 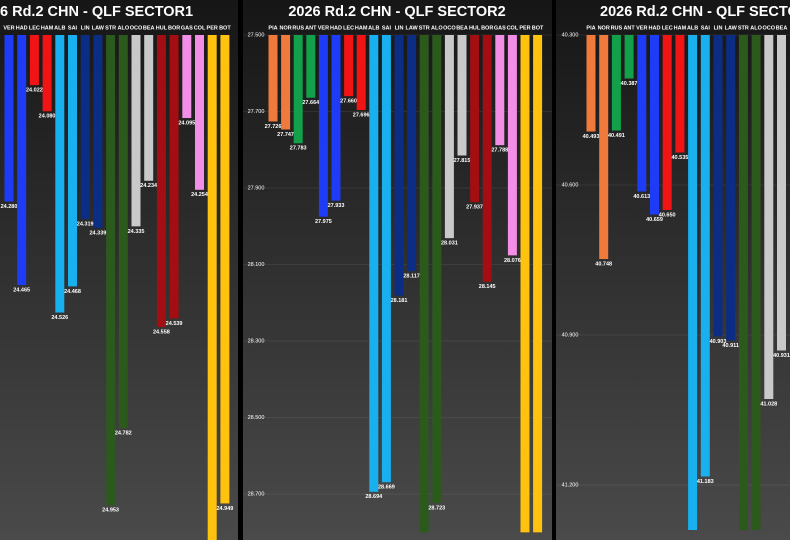 I want to click on value-label: 24.468, so click(x=72, y=292).